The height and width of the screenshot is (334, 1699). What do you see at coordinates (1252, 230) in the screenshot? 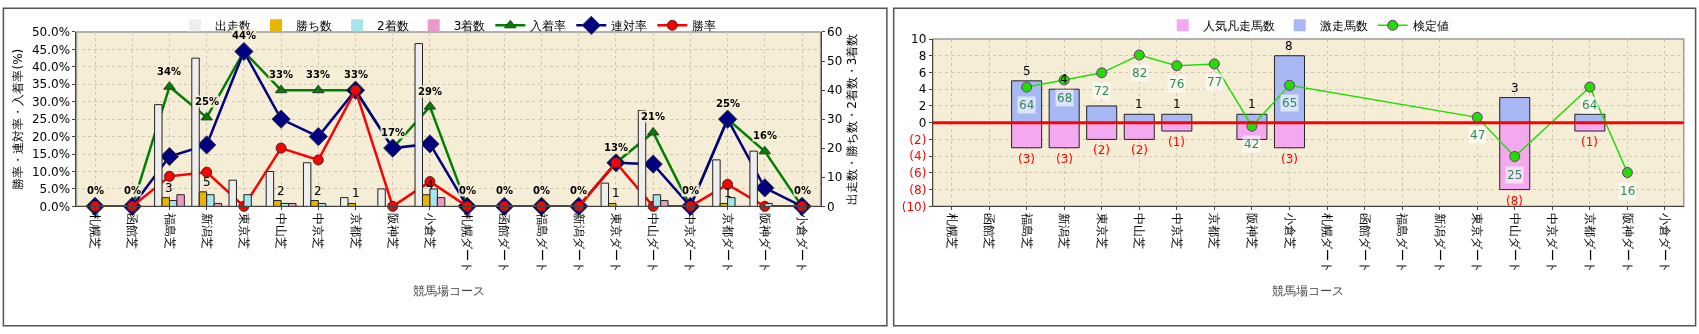
I see `x-tick-label: 阪神芝` at bounding box center [1252, 230].